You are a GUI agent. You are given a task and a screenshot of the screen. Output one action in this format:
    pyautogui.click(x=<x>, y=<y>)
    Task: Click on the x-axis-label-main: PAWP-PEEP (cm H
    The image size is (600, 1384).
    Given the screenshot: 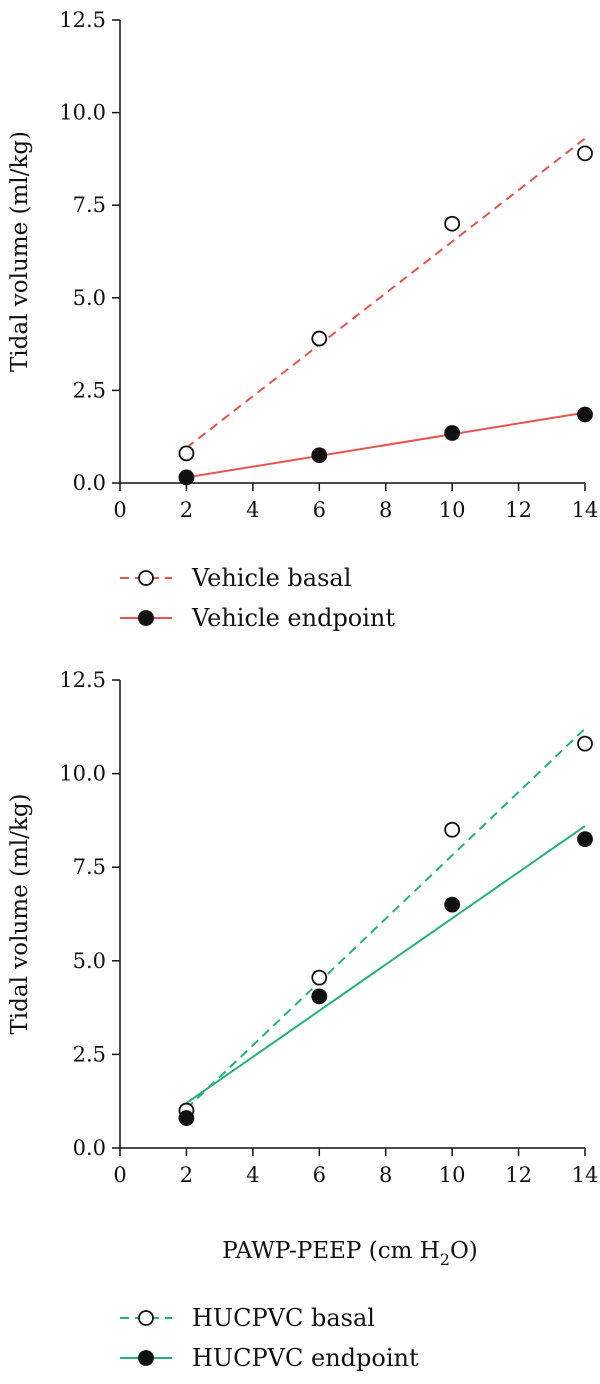 What is the action you would take?
    pyautogui.click(x=331, y=1251)
    